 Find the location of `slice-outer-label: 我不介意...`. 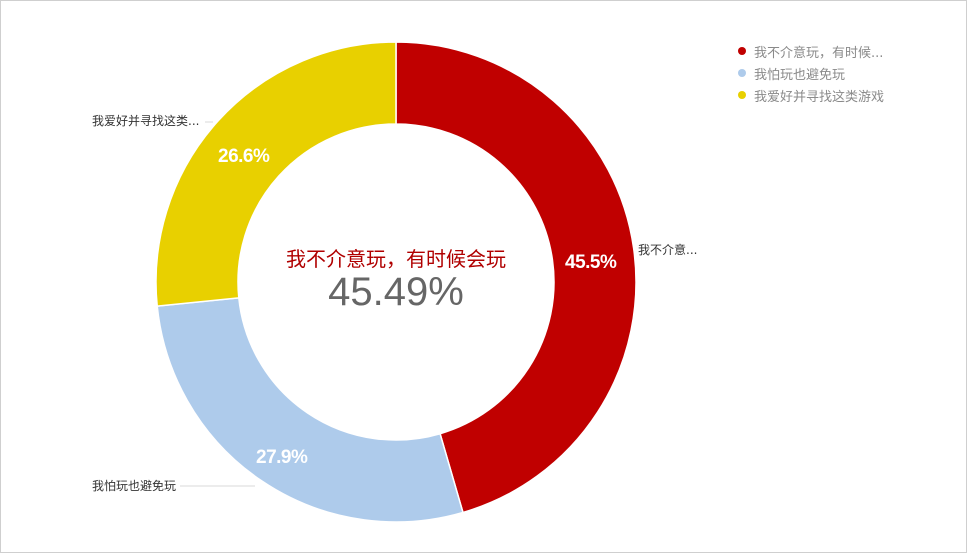

slice-outer-label: 我不介意... is located at coordinates (668, 250).